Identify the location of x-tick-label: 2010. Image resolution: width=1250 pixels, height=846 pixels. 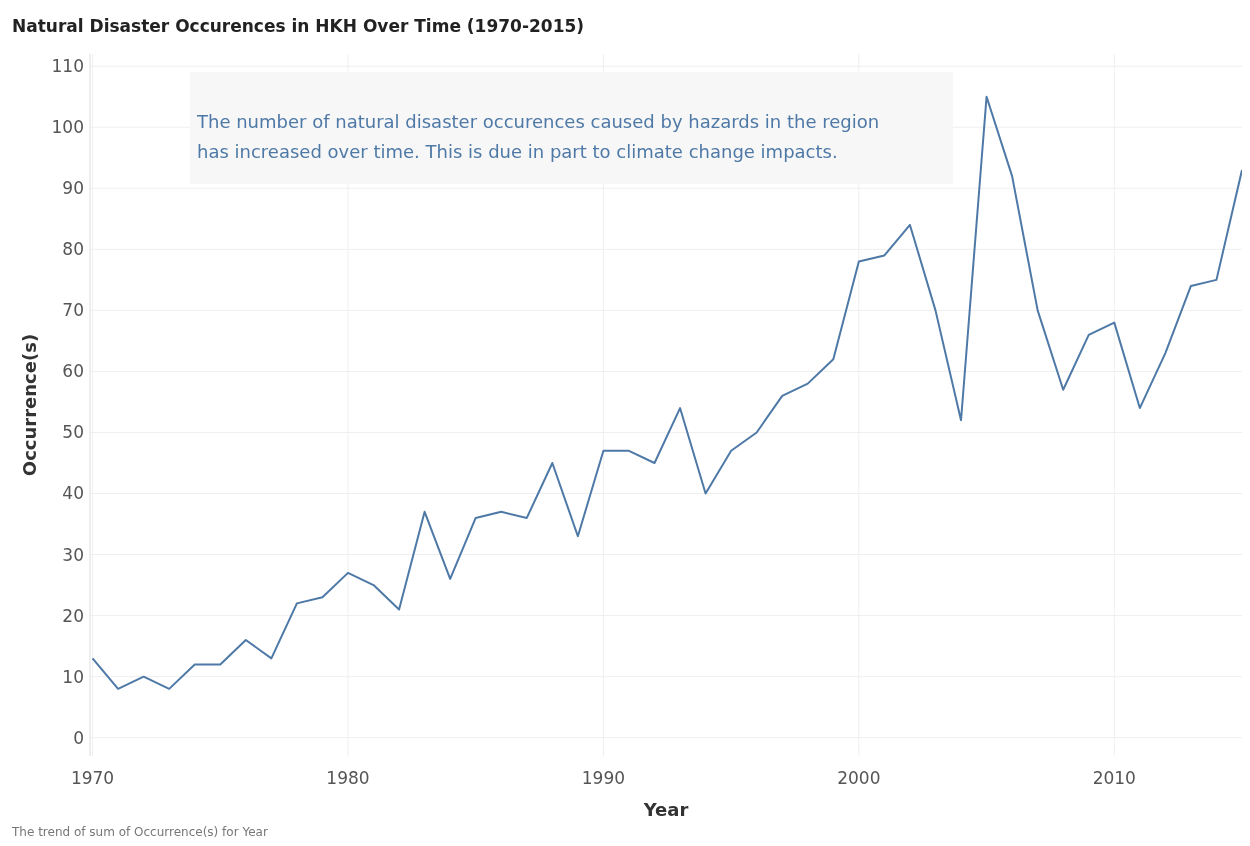
(1114, 778).